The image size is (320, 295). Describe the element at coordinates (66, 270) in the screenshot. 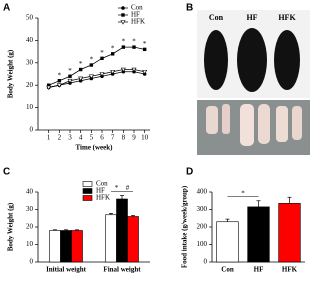

I see `x-tick-label: Initial weight` at that location.